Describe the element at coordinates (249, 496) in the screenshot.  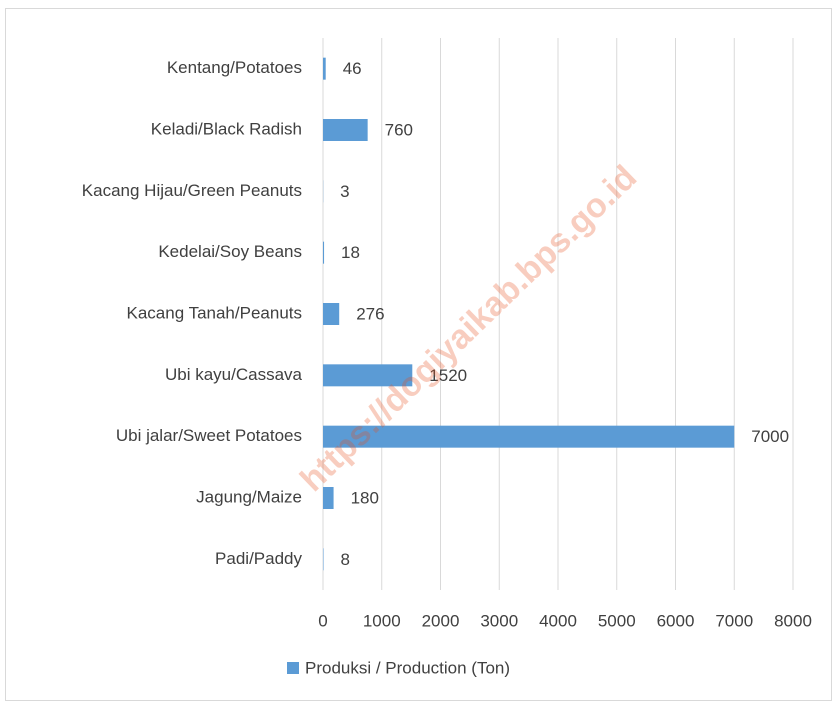
I see `y-tick-label: Jagung/Maize` at that location.